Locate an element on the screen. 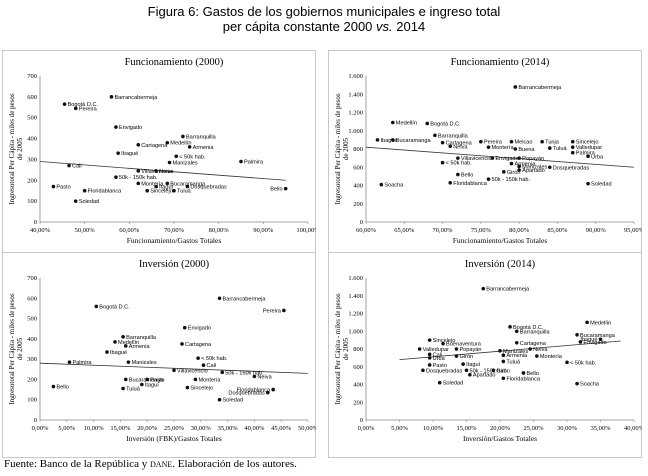 The width and height of the screenshot is (648, 476). y-tick-label: 600 is located at coordinates (32, 97).